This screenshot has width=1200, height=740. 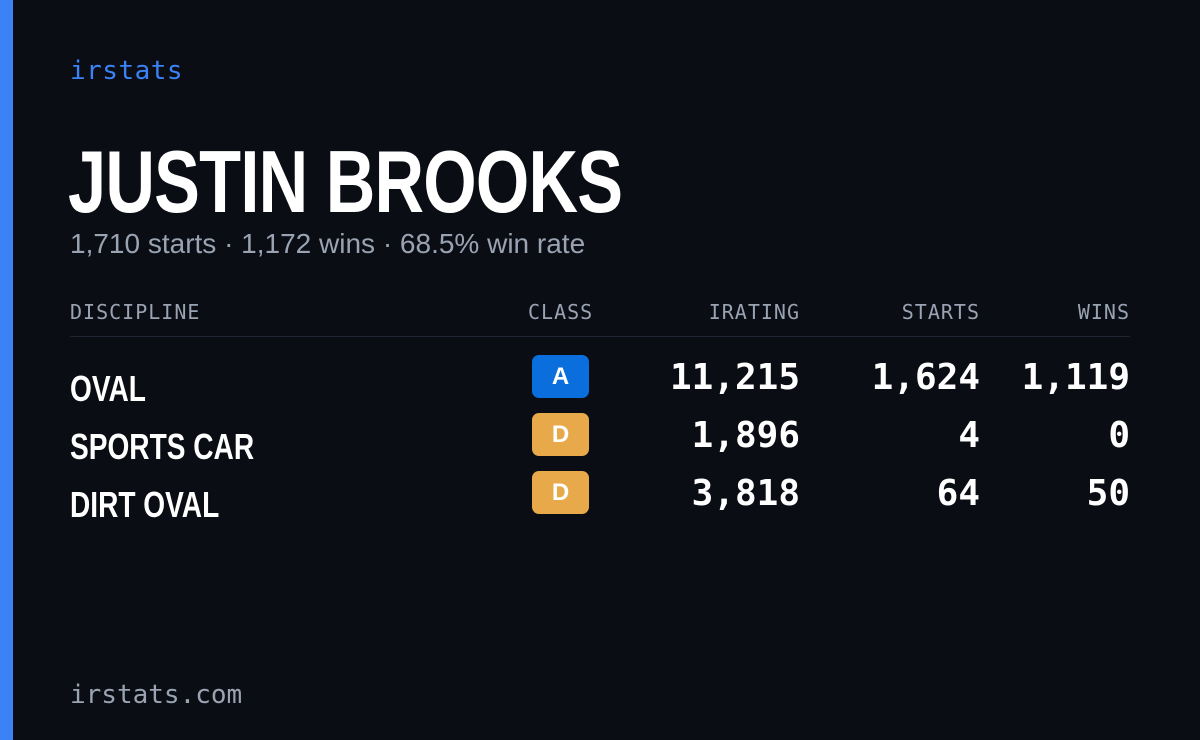 What do you see at coordinates (162, 446) in the screenshot?
I see `discipline-name: SPORTS CAR` at bounding box center [162, 446].